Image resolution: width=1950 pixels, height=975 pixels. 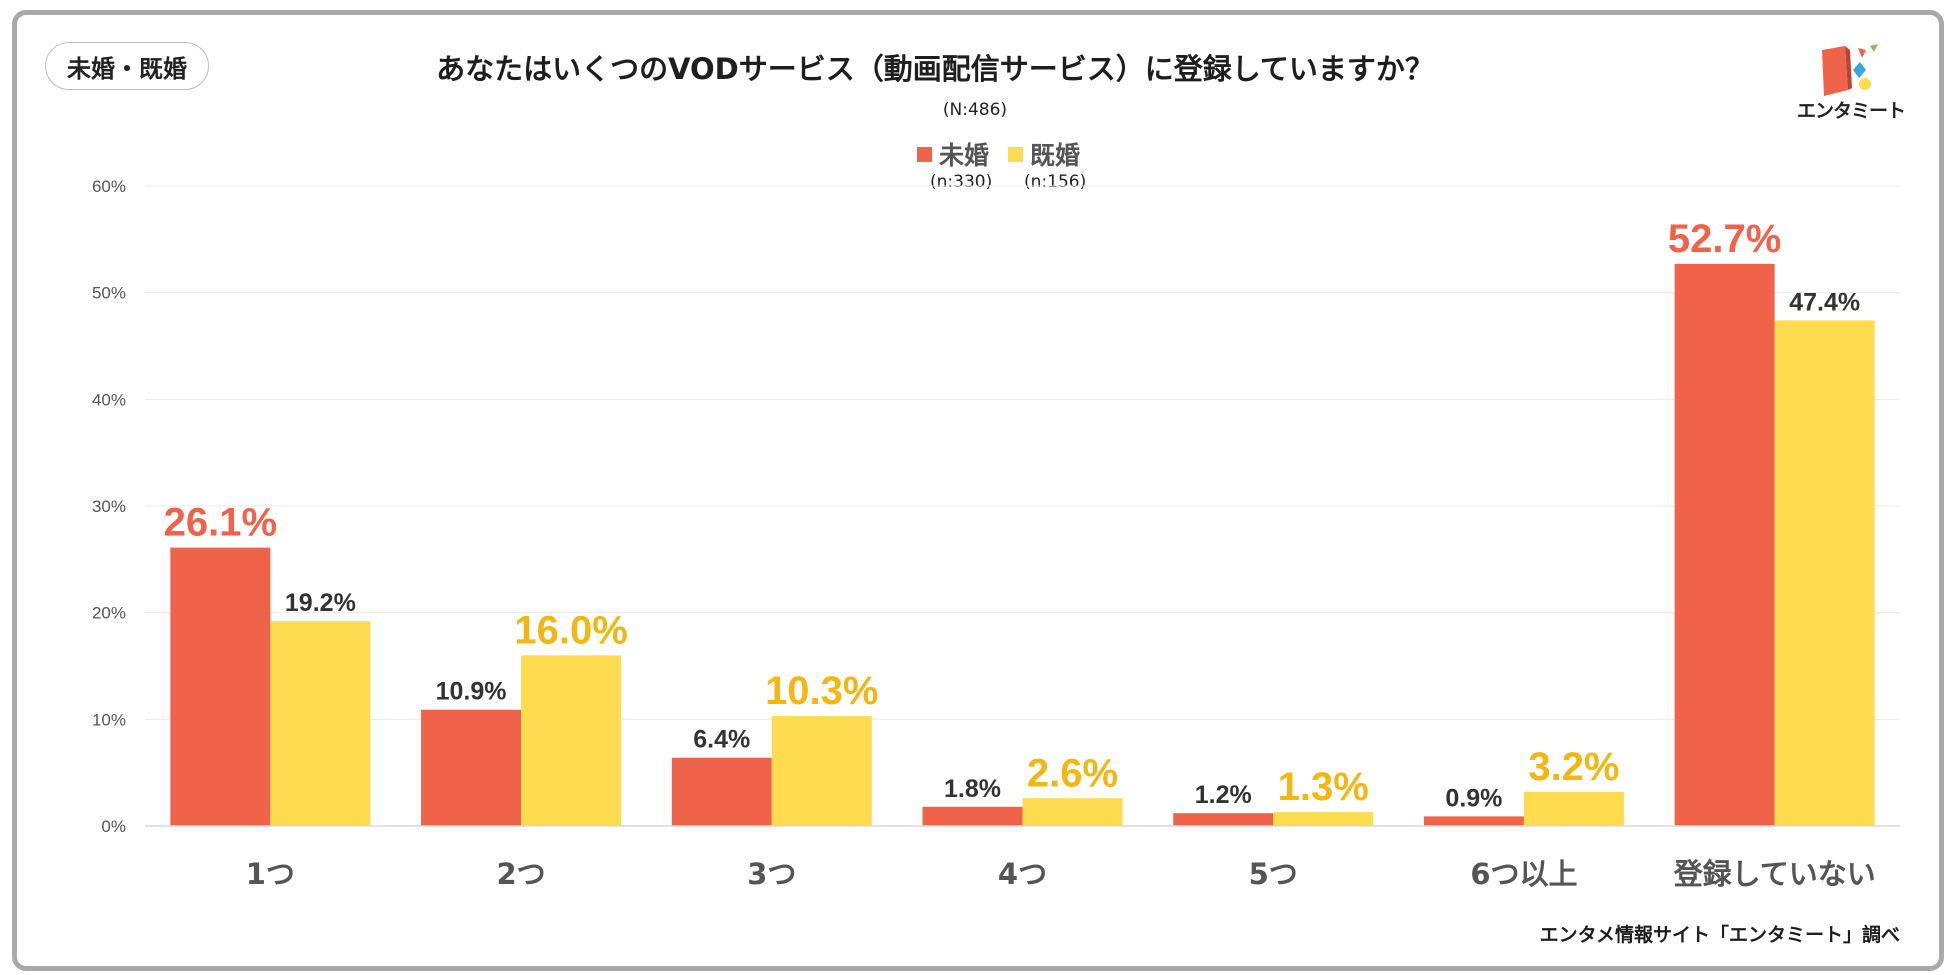 I want to click on x-tick-label: 5つ, so click(x=1273, y=874).